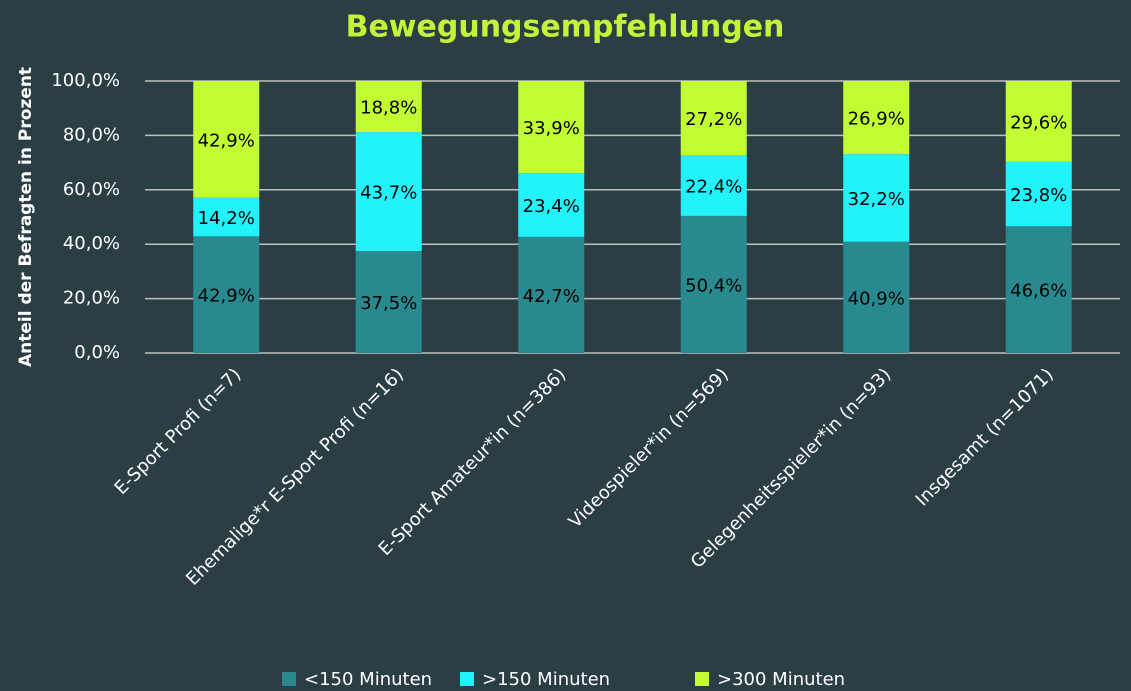 This screenshot has width=1131, height=691. I want to click on x-tick-label: Gelegenheitsspieler*in (n=93), so click(791, 468).